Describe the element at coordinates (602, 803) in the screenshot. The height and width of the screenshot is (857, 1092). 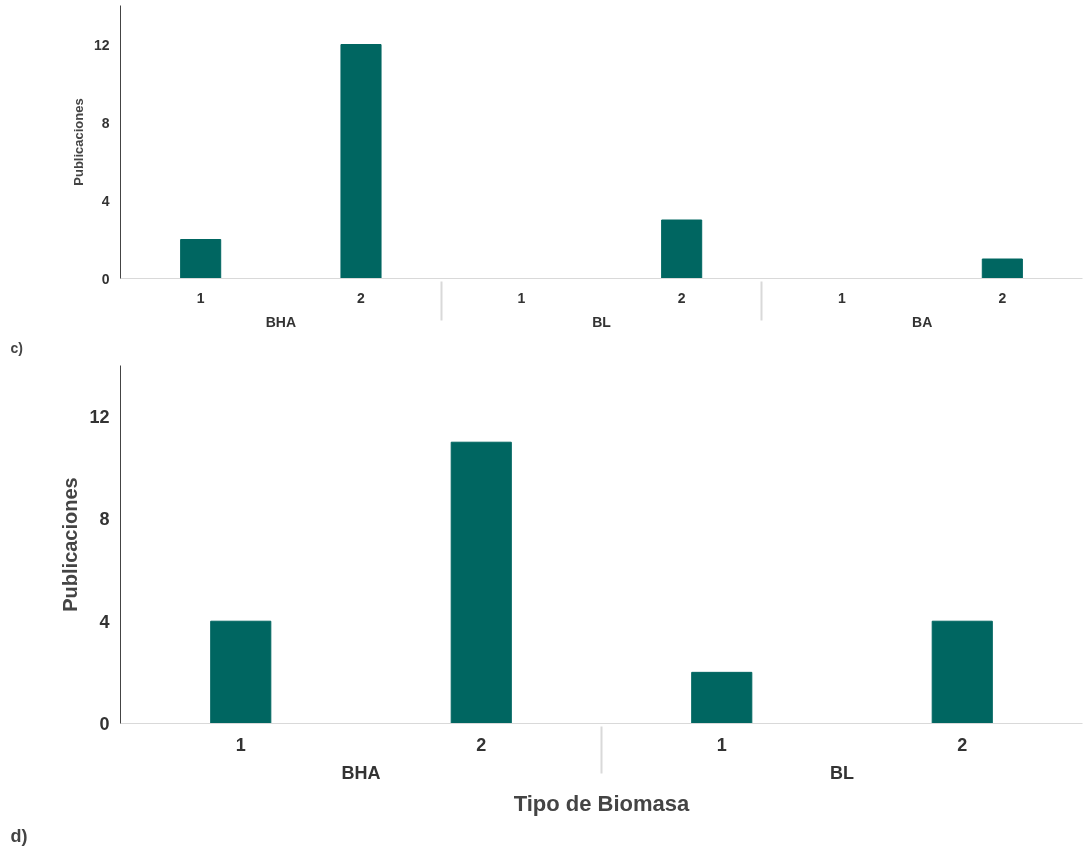
I see `x-axis-title: Tipo de Biomasa` at that location.